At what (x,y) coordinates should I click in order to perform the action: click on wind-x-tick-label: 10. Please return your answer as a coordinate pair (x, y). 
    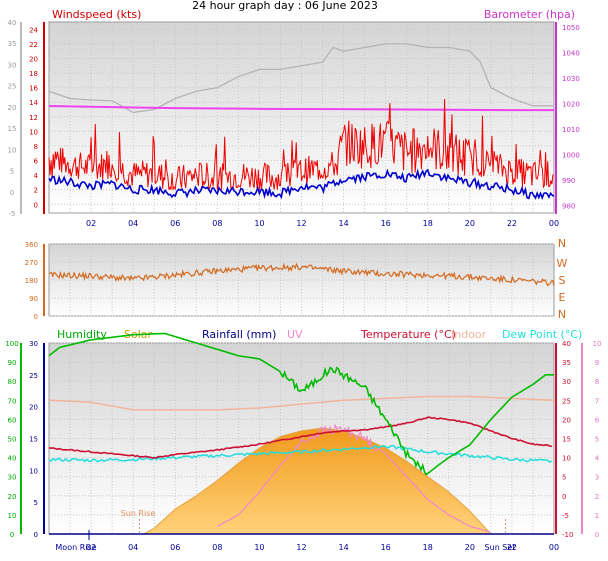
    Looking at the image, I should click on (259, 223).